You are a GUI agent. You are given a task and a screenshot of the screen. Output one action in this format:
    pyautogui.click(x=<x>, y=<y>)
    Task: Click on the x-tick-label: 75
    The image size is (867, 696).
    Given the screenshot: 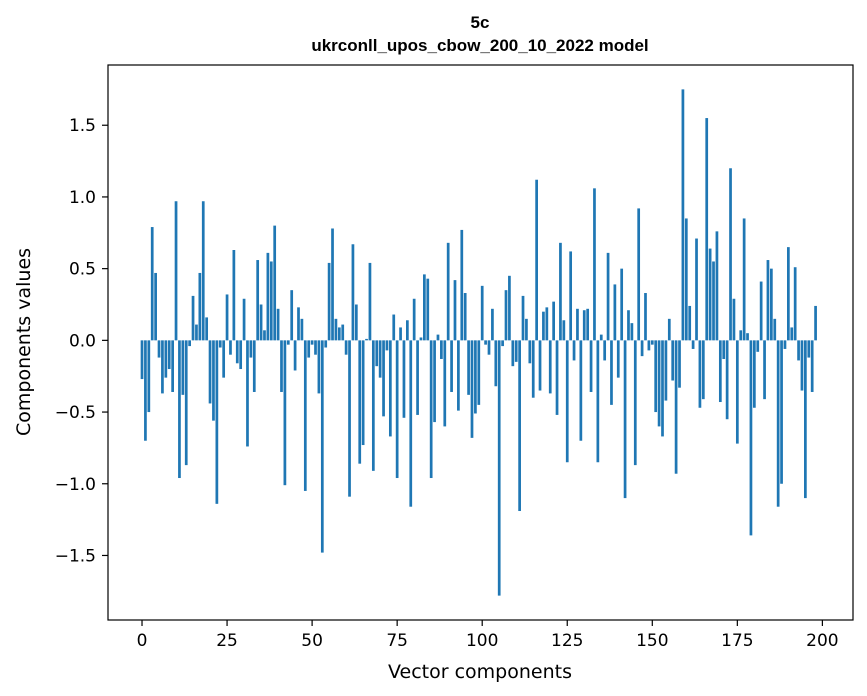 What is the action you would take?
    pyautogui.click(x=397, y=641)
    